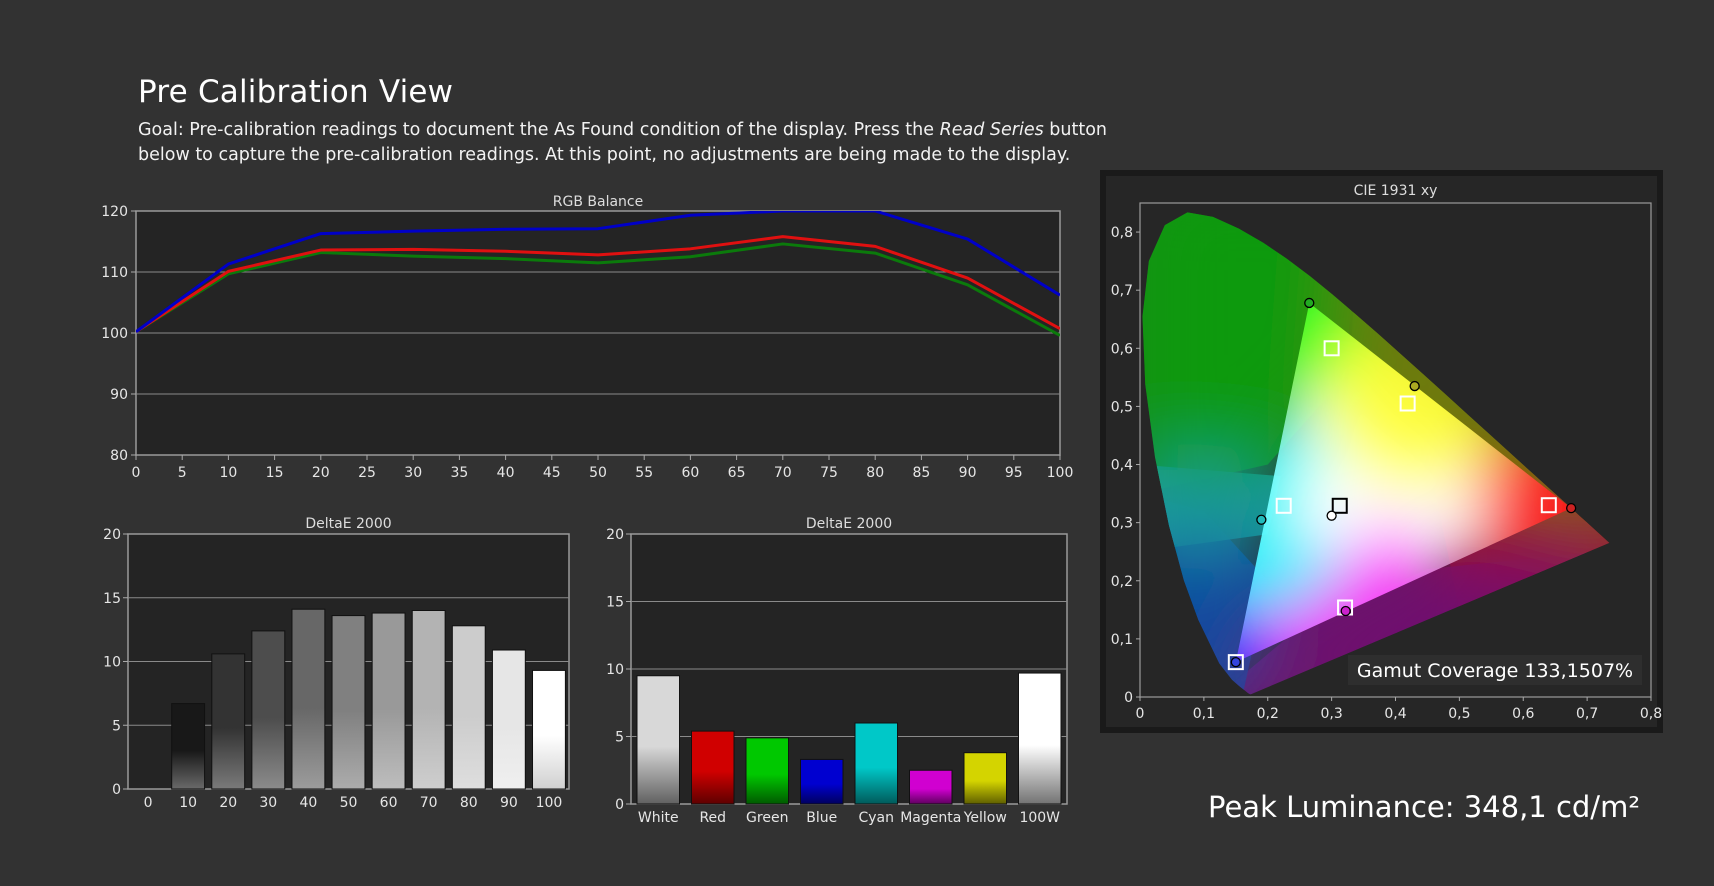  Describe the element at coordinates (268, 803) in the screenshot. I see `gray-xtick-label: 30` at that location.